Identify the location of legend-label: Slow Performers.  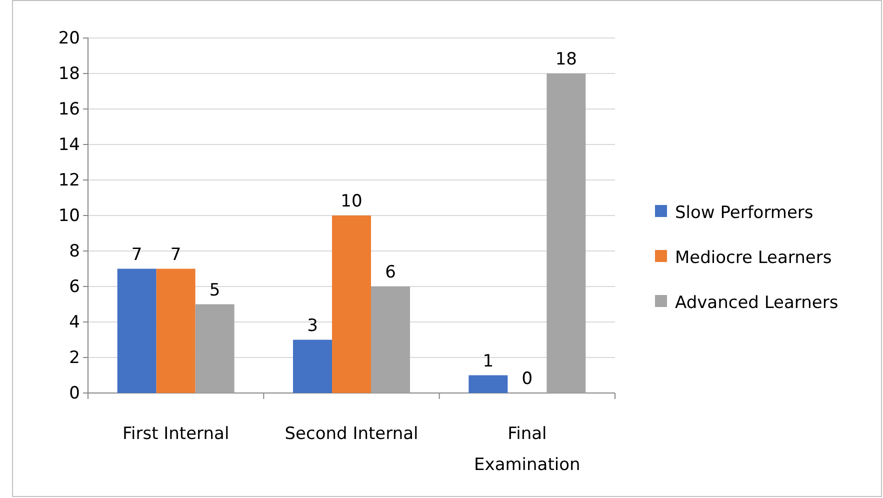
(744, 213).